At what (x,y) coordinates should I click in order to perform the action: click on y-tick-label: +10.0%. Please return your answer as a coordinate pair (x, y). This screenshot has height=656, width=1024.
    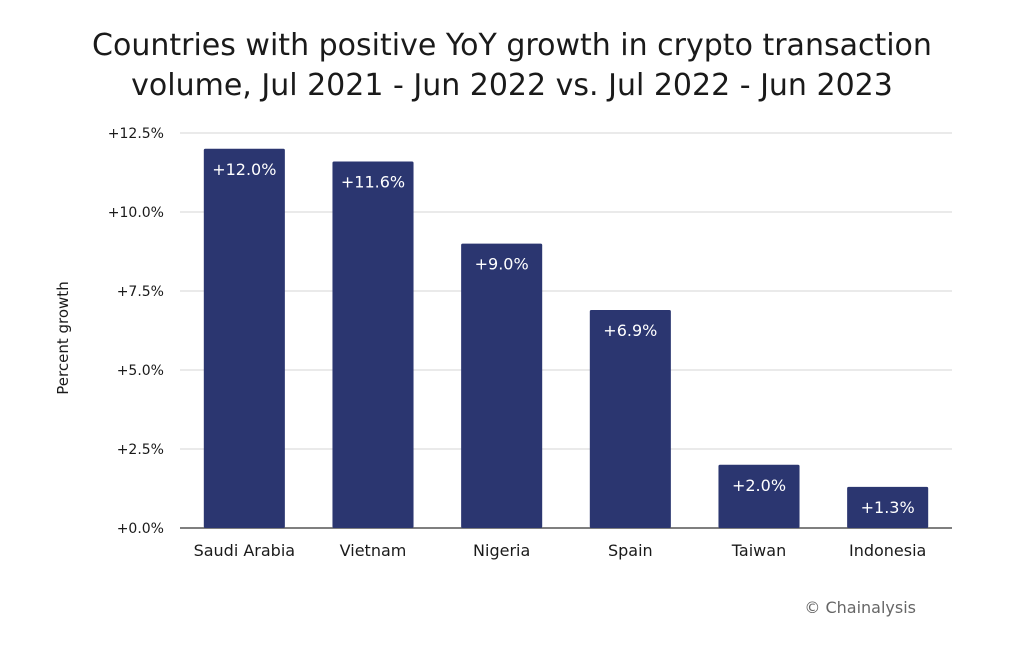
    Looking at the image, I should click on (136, 213).